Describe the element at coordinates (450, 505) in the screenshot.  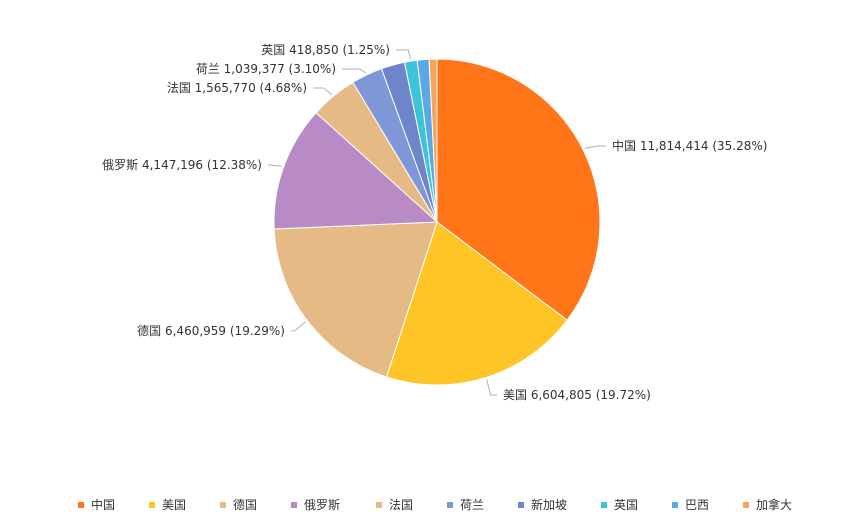
I see `legend-swatch-荷兰` at that location.